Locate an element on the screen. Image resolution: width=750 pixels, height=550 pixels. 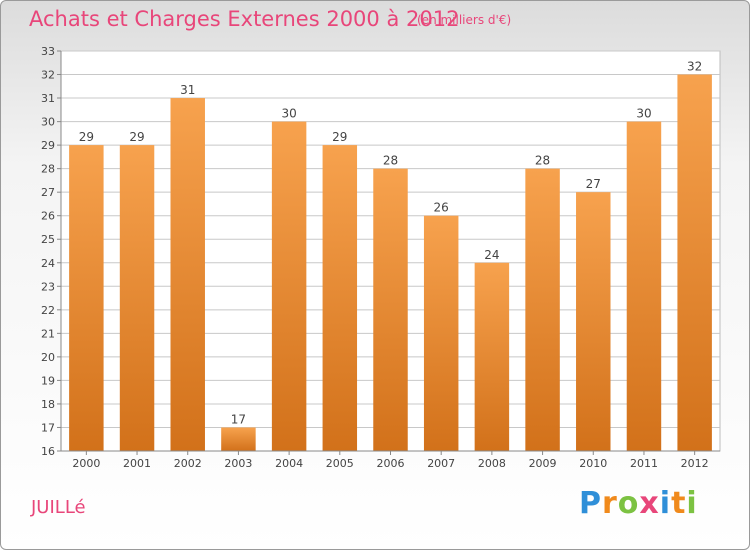
y-tick-label: 21 is located at coordinates (48, 333).